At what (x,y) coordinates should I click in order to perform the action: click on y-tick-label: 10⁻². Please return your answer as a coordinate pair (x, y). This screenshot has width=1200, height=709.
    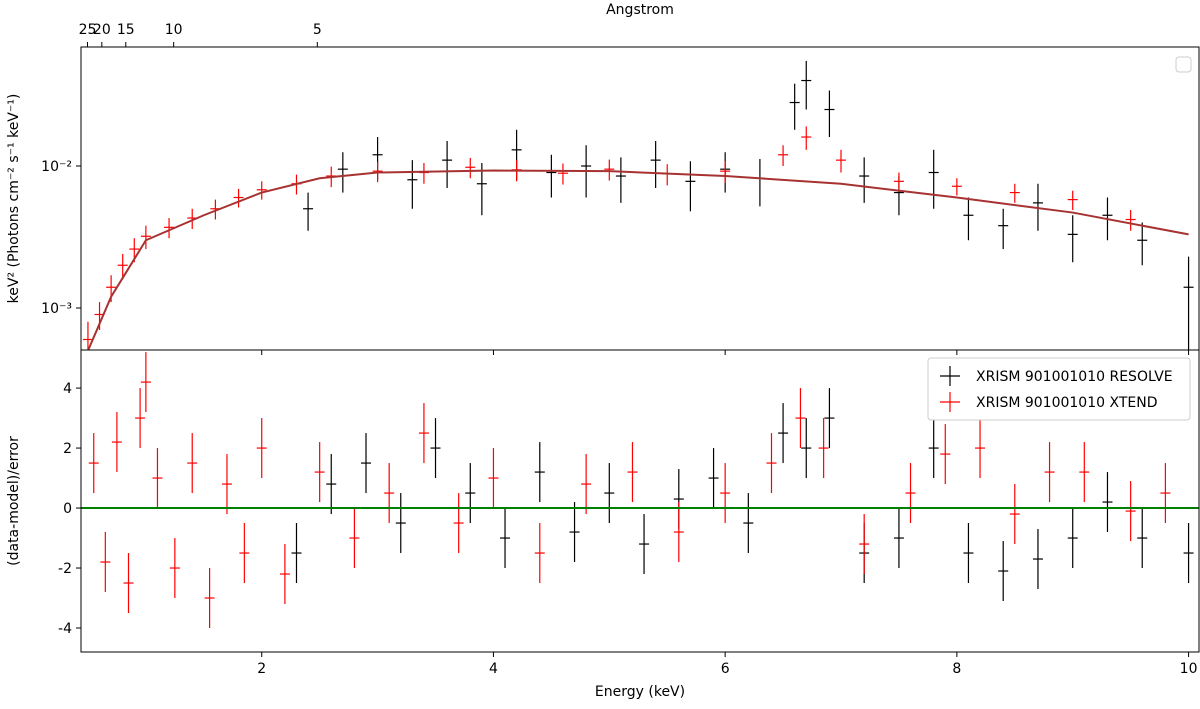
    Looking at the image, I should click on (56, 167).